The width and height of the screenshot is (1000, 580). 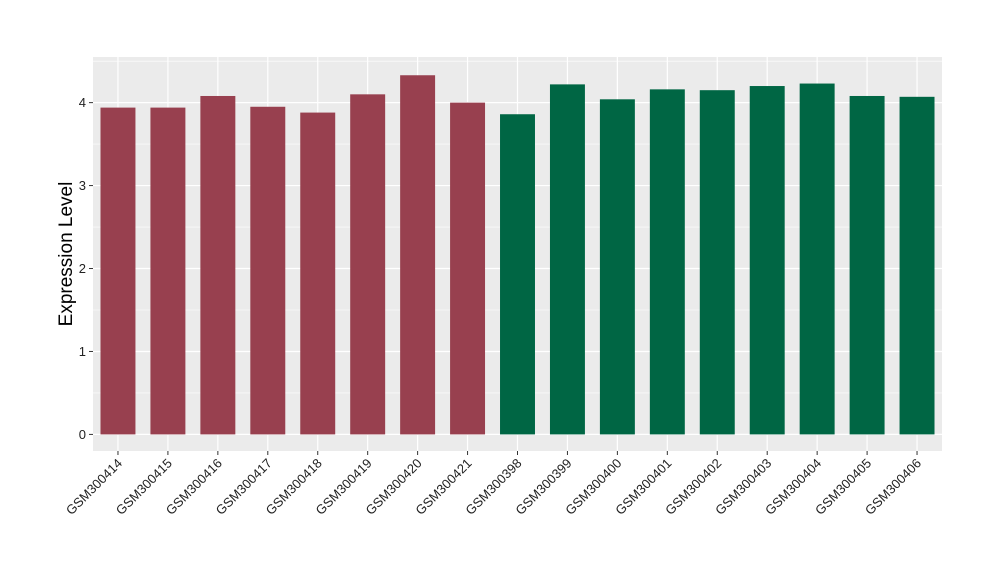 What do you see at coordinates (667, 262) in the screenshot?
I see `bar-GSM300401` at bounding box center [667, 262].